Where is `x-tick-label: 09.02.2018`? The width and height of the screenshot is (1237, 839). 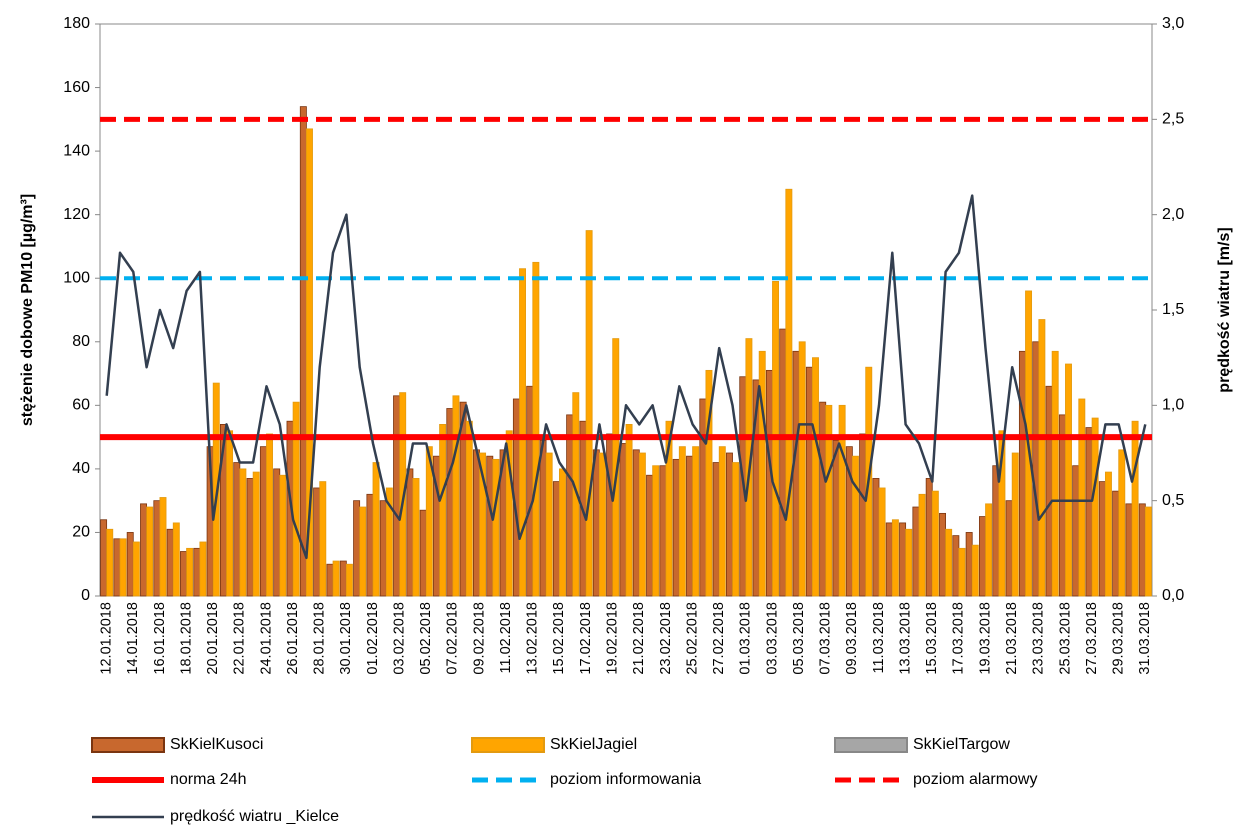 x-tick-label: 09.02.2018 is located at coordinates (479, 638).